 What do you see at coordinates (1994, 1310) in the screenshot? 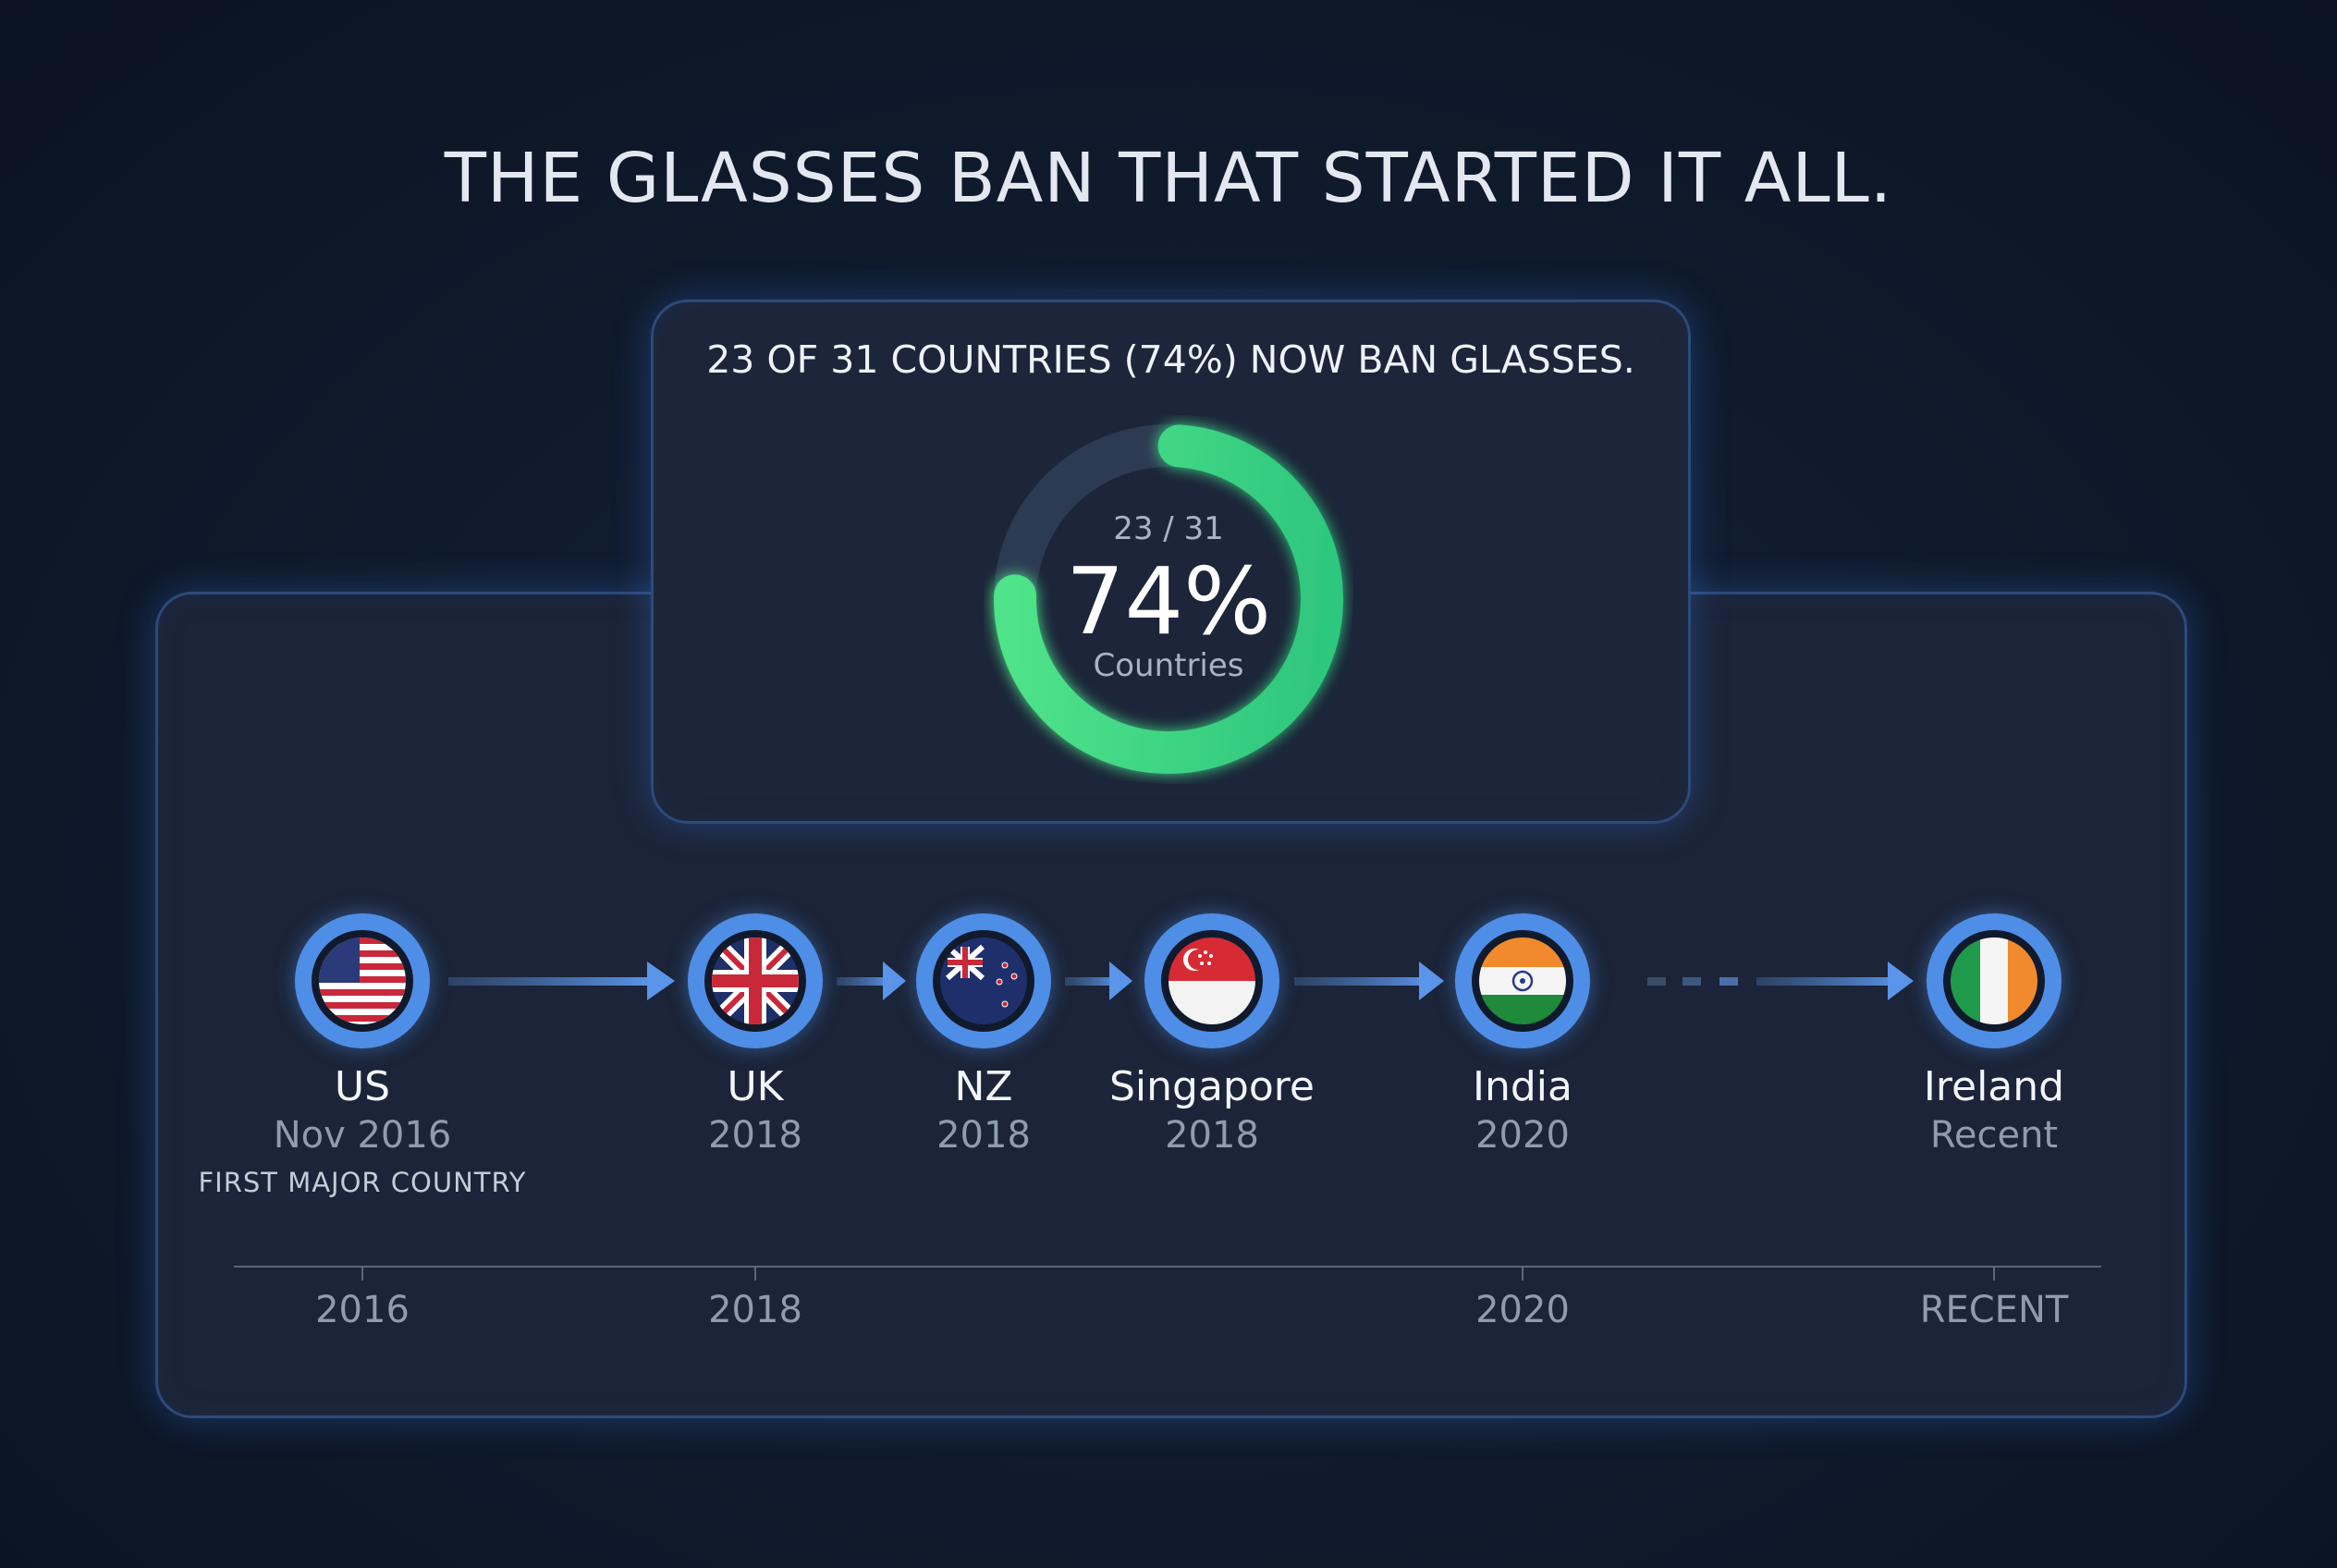
I see `axis-label: RECENT` at bounding box center [1994, 1310].